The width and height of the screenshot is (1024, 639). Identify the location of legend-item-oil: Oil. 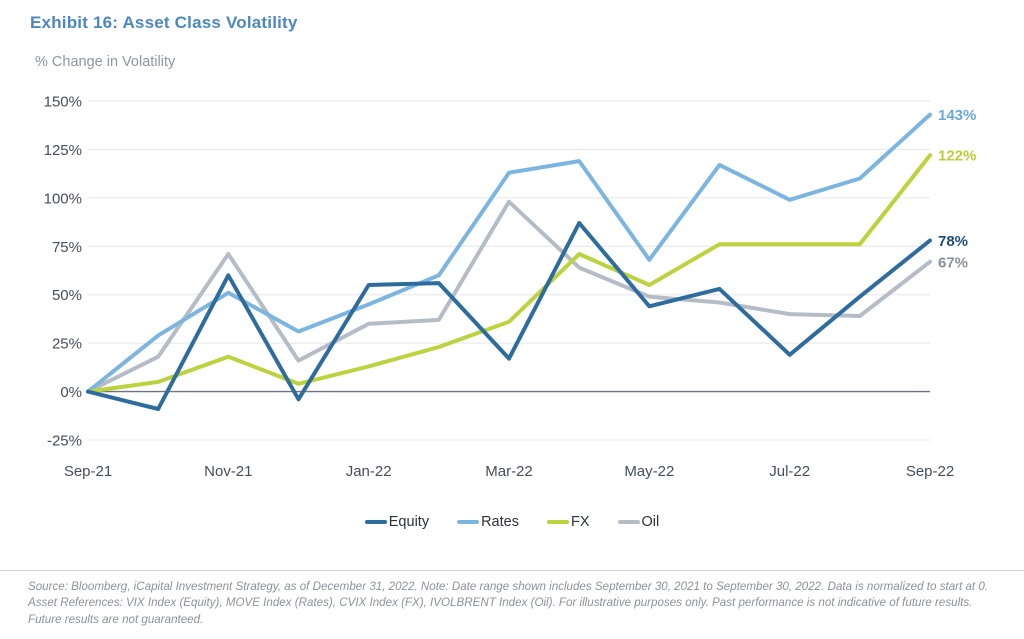
(638, 522).